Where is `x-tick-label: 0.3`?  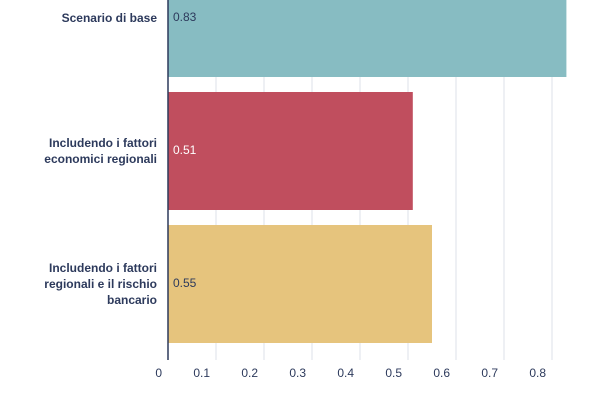 x-tick-label: 0.3 is located at coordinates (297, 373).